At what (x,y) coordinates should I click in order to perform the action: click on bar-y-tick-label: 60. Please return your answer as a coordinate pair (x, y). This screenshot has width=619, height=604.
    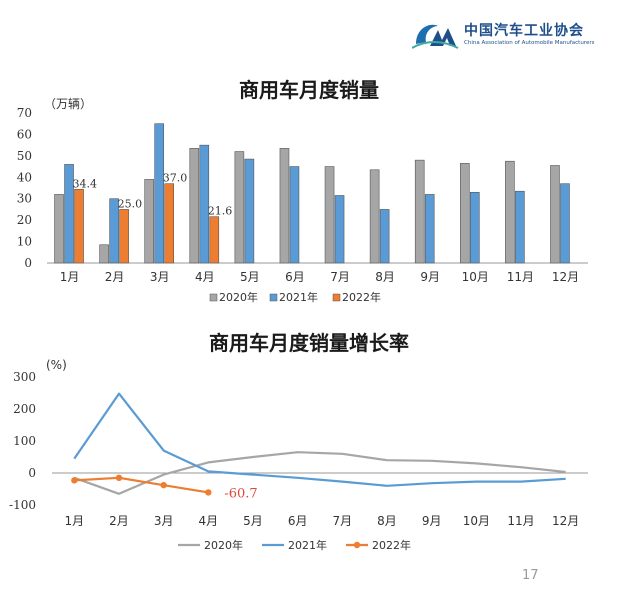
    Looking at the image, I should click on (24, 134).